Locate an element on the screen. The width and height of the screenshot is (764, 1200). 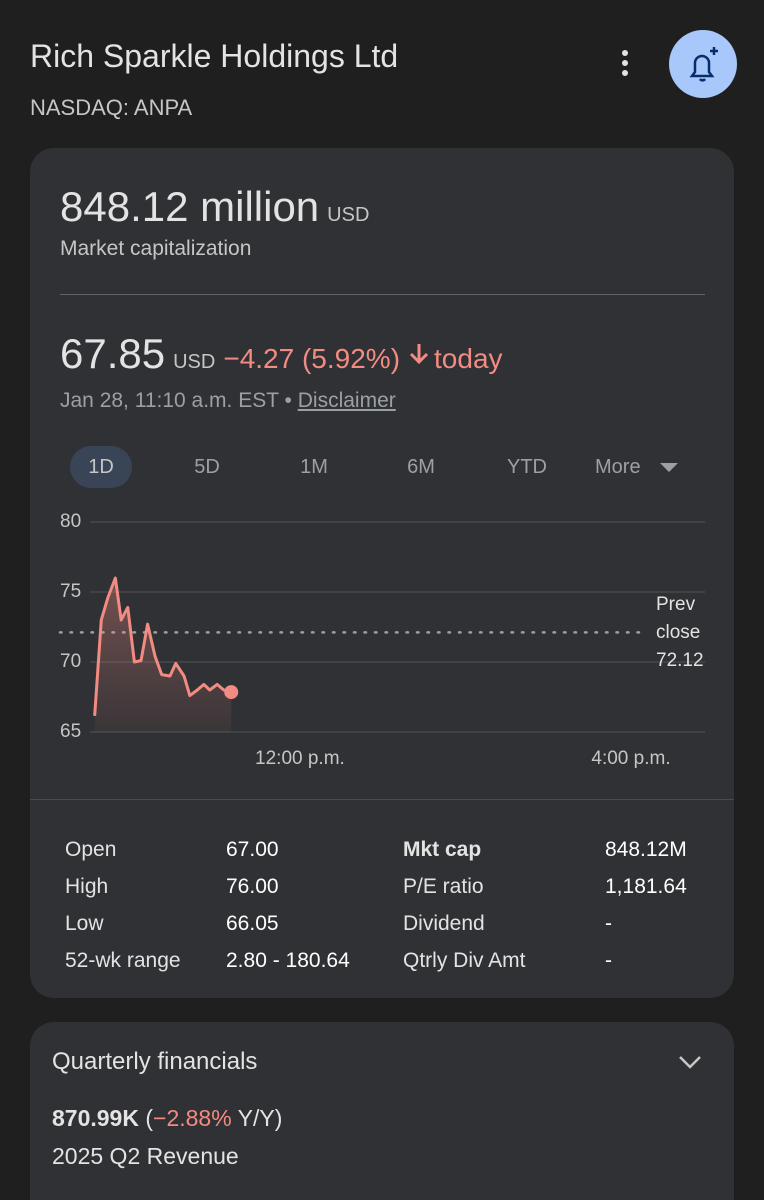
stat-label: High is located at coordinates (87, 886).